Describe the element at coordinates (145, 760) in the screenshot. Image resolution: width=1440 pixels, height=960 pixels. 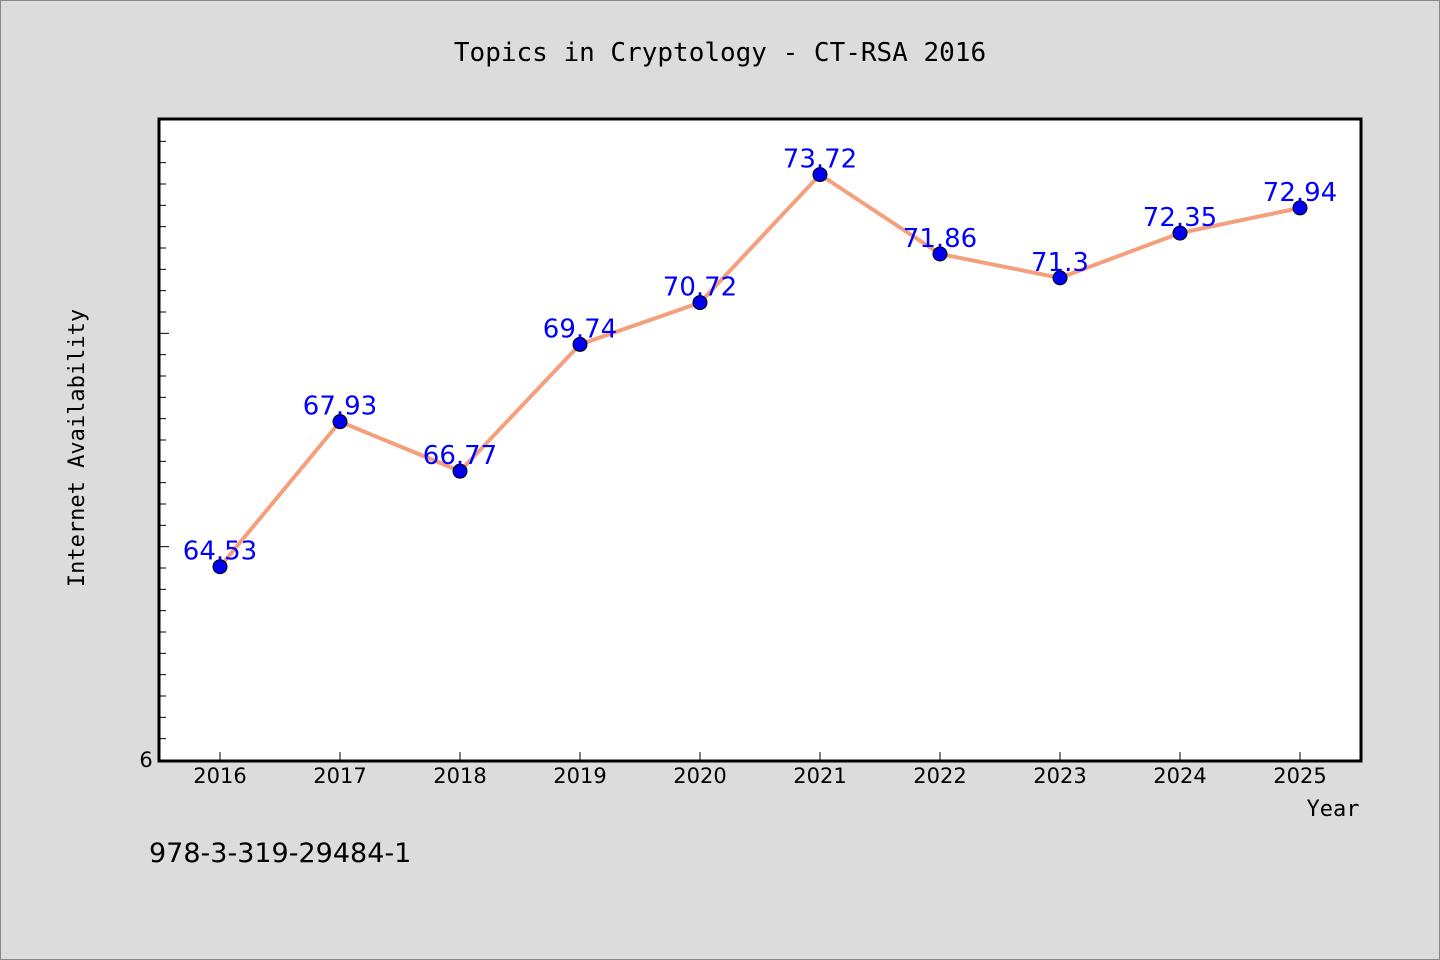
I see `y-tick-label: 6` at that location.